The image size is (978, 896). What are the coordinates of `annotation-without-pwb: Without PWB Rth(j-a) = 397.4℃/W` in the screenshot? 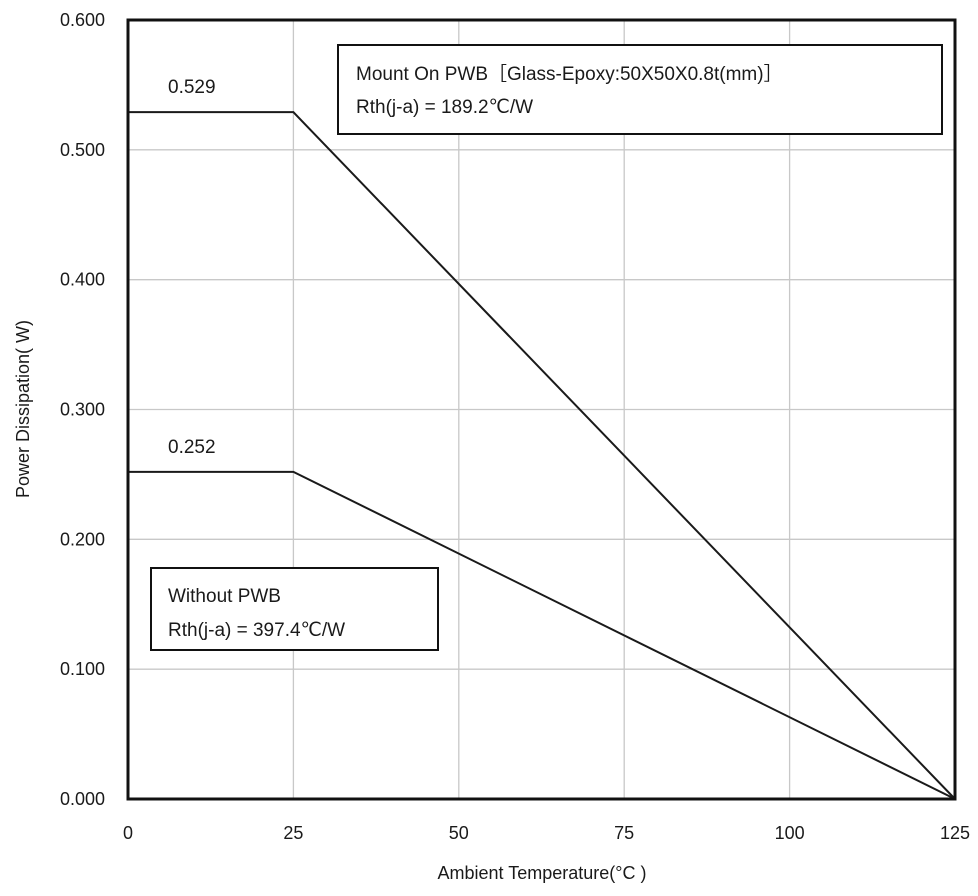 It's located at (294, 609).